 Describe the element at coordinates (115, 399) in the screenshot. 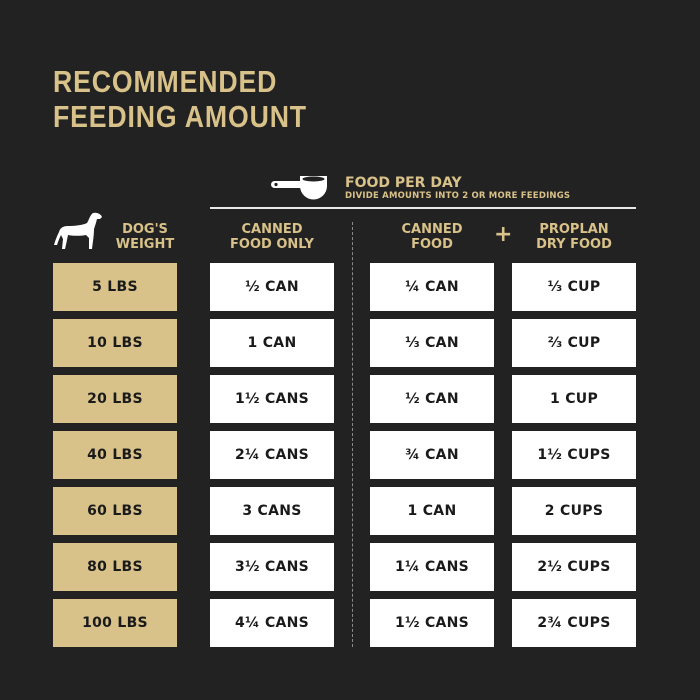

I see `cell-weight: 20 LBS` at that location.